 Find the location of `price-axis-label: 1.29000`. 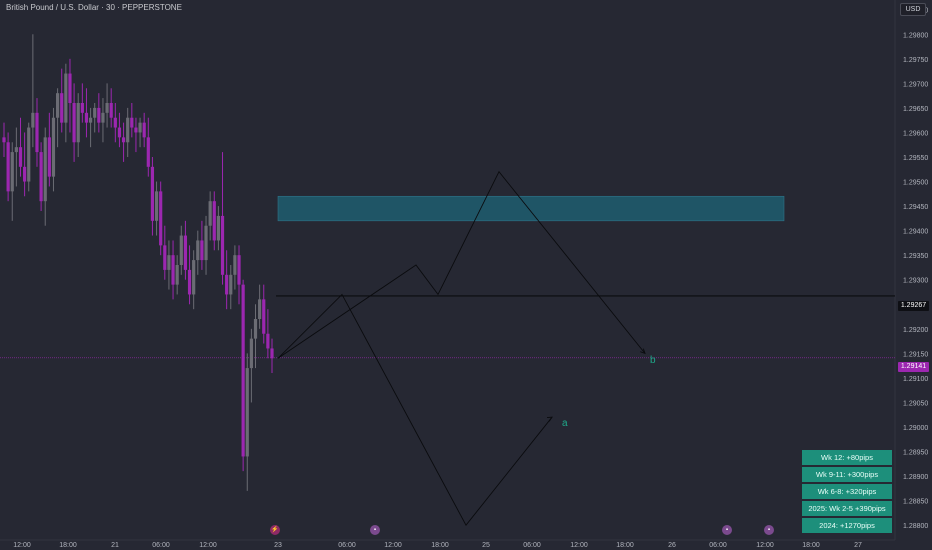

price-axis-label: 1.29000 is located at coordinates (915, 428).